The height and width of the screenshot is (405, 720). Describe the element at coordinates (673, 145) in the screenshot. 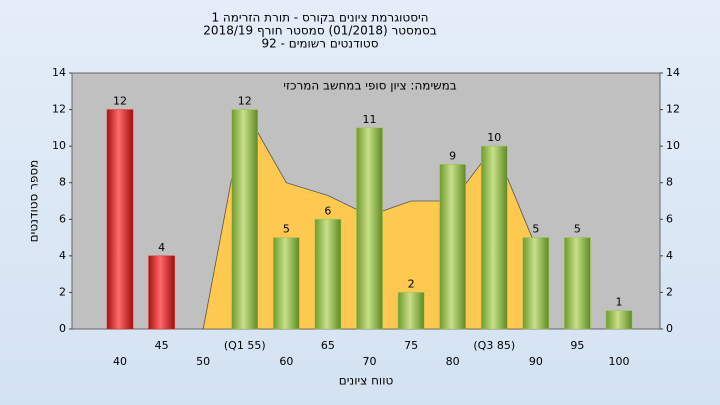

I see `y2-tick-label: 10` at that location.